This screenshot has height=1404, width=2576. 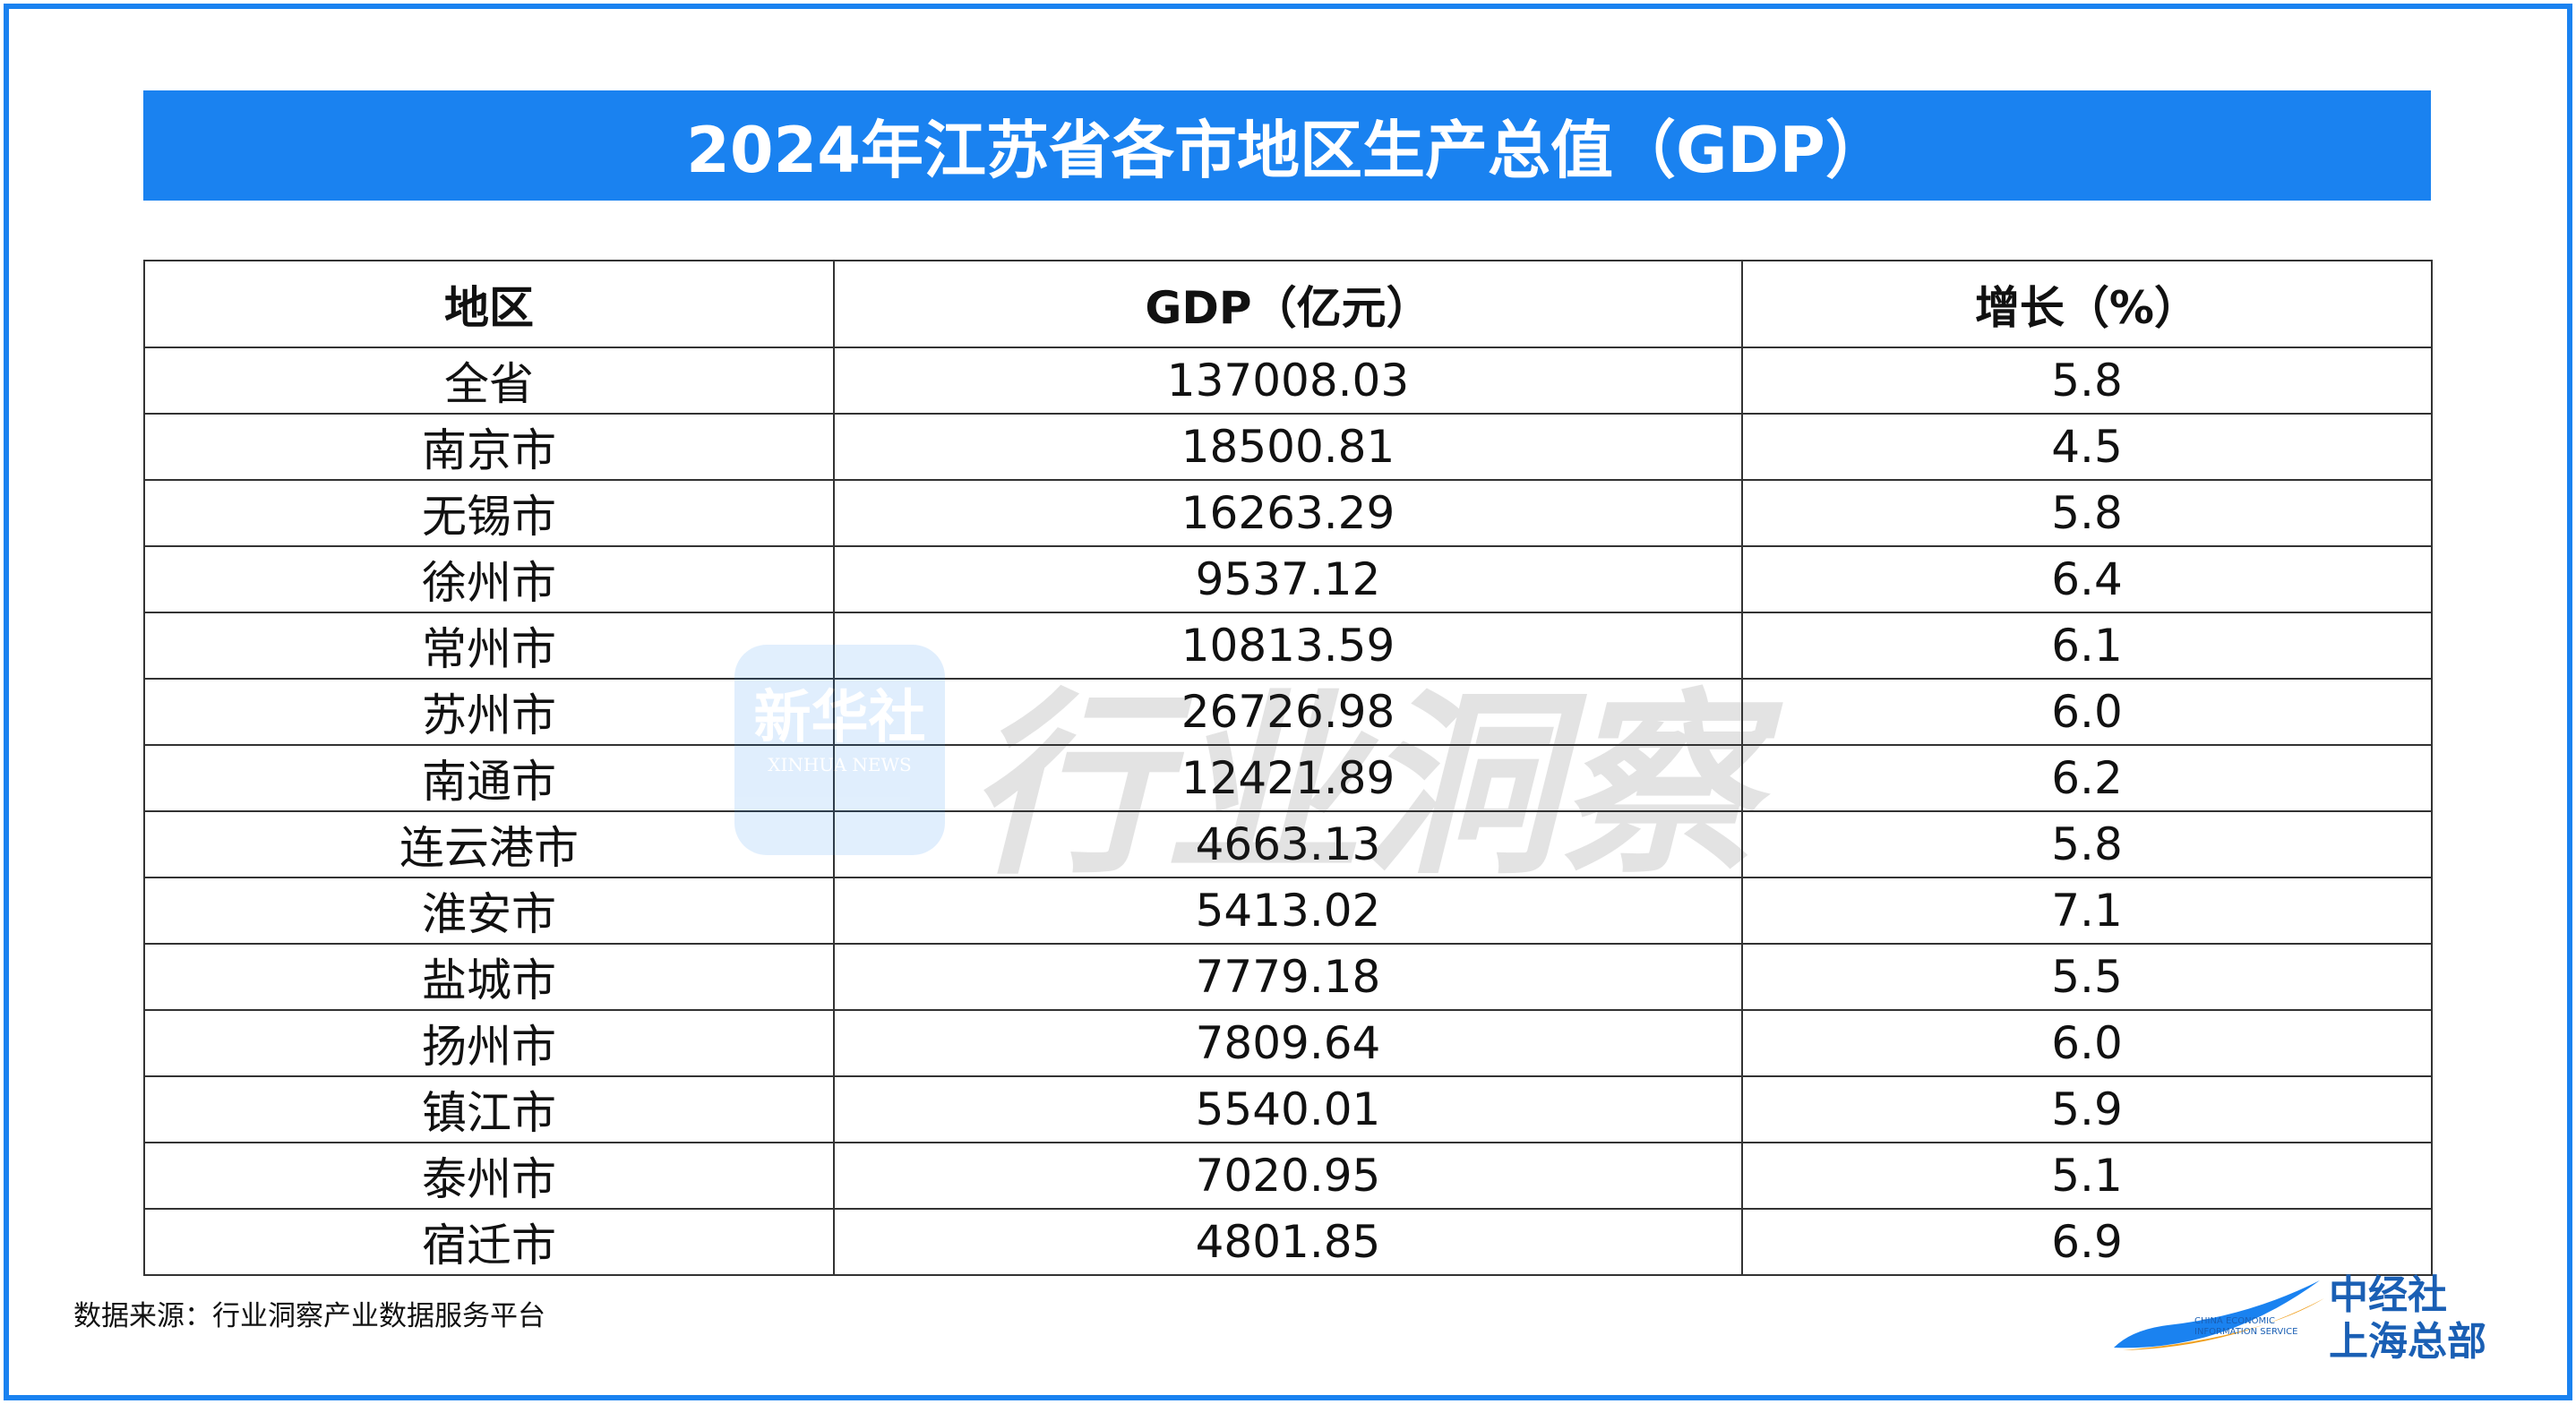 I want to click on table-row: 宿迁市 4801.85 6.9, so click(x=1288, y=1242).